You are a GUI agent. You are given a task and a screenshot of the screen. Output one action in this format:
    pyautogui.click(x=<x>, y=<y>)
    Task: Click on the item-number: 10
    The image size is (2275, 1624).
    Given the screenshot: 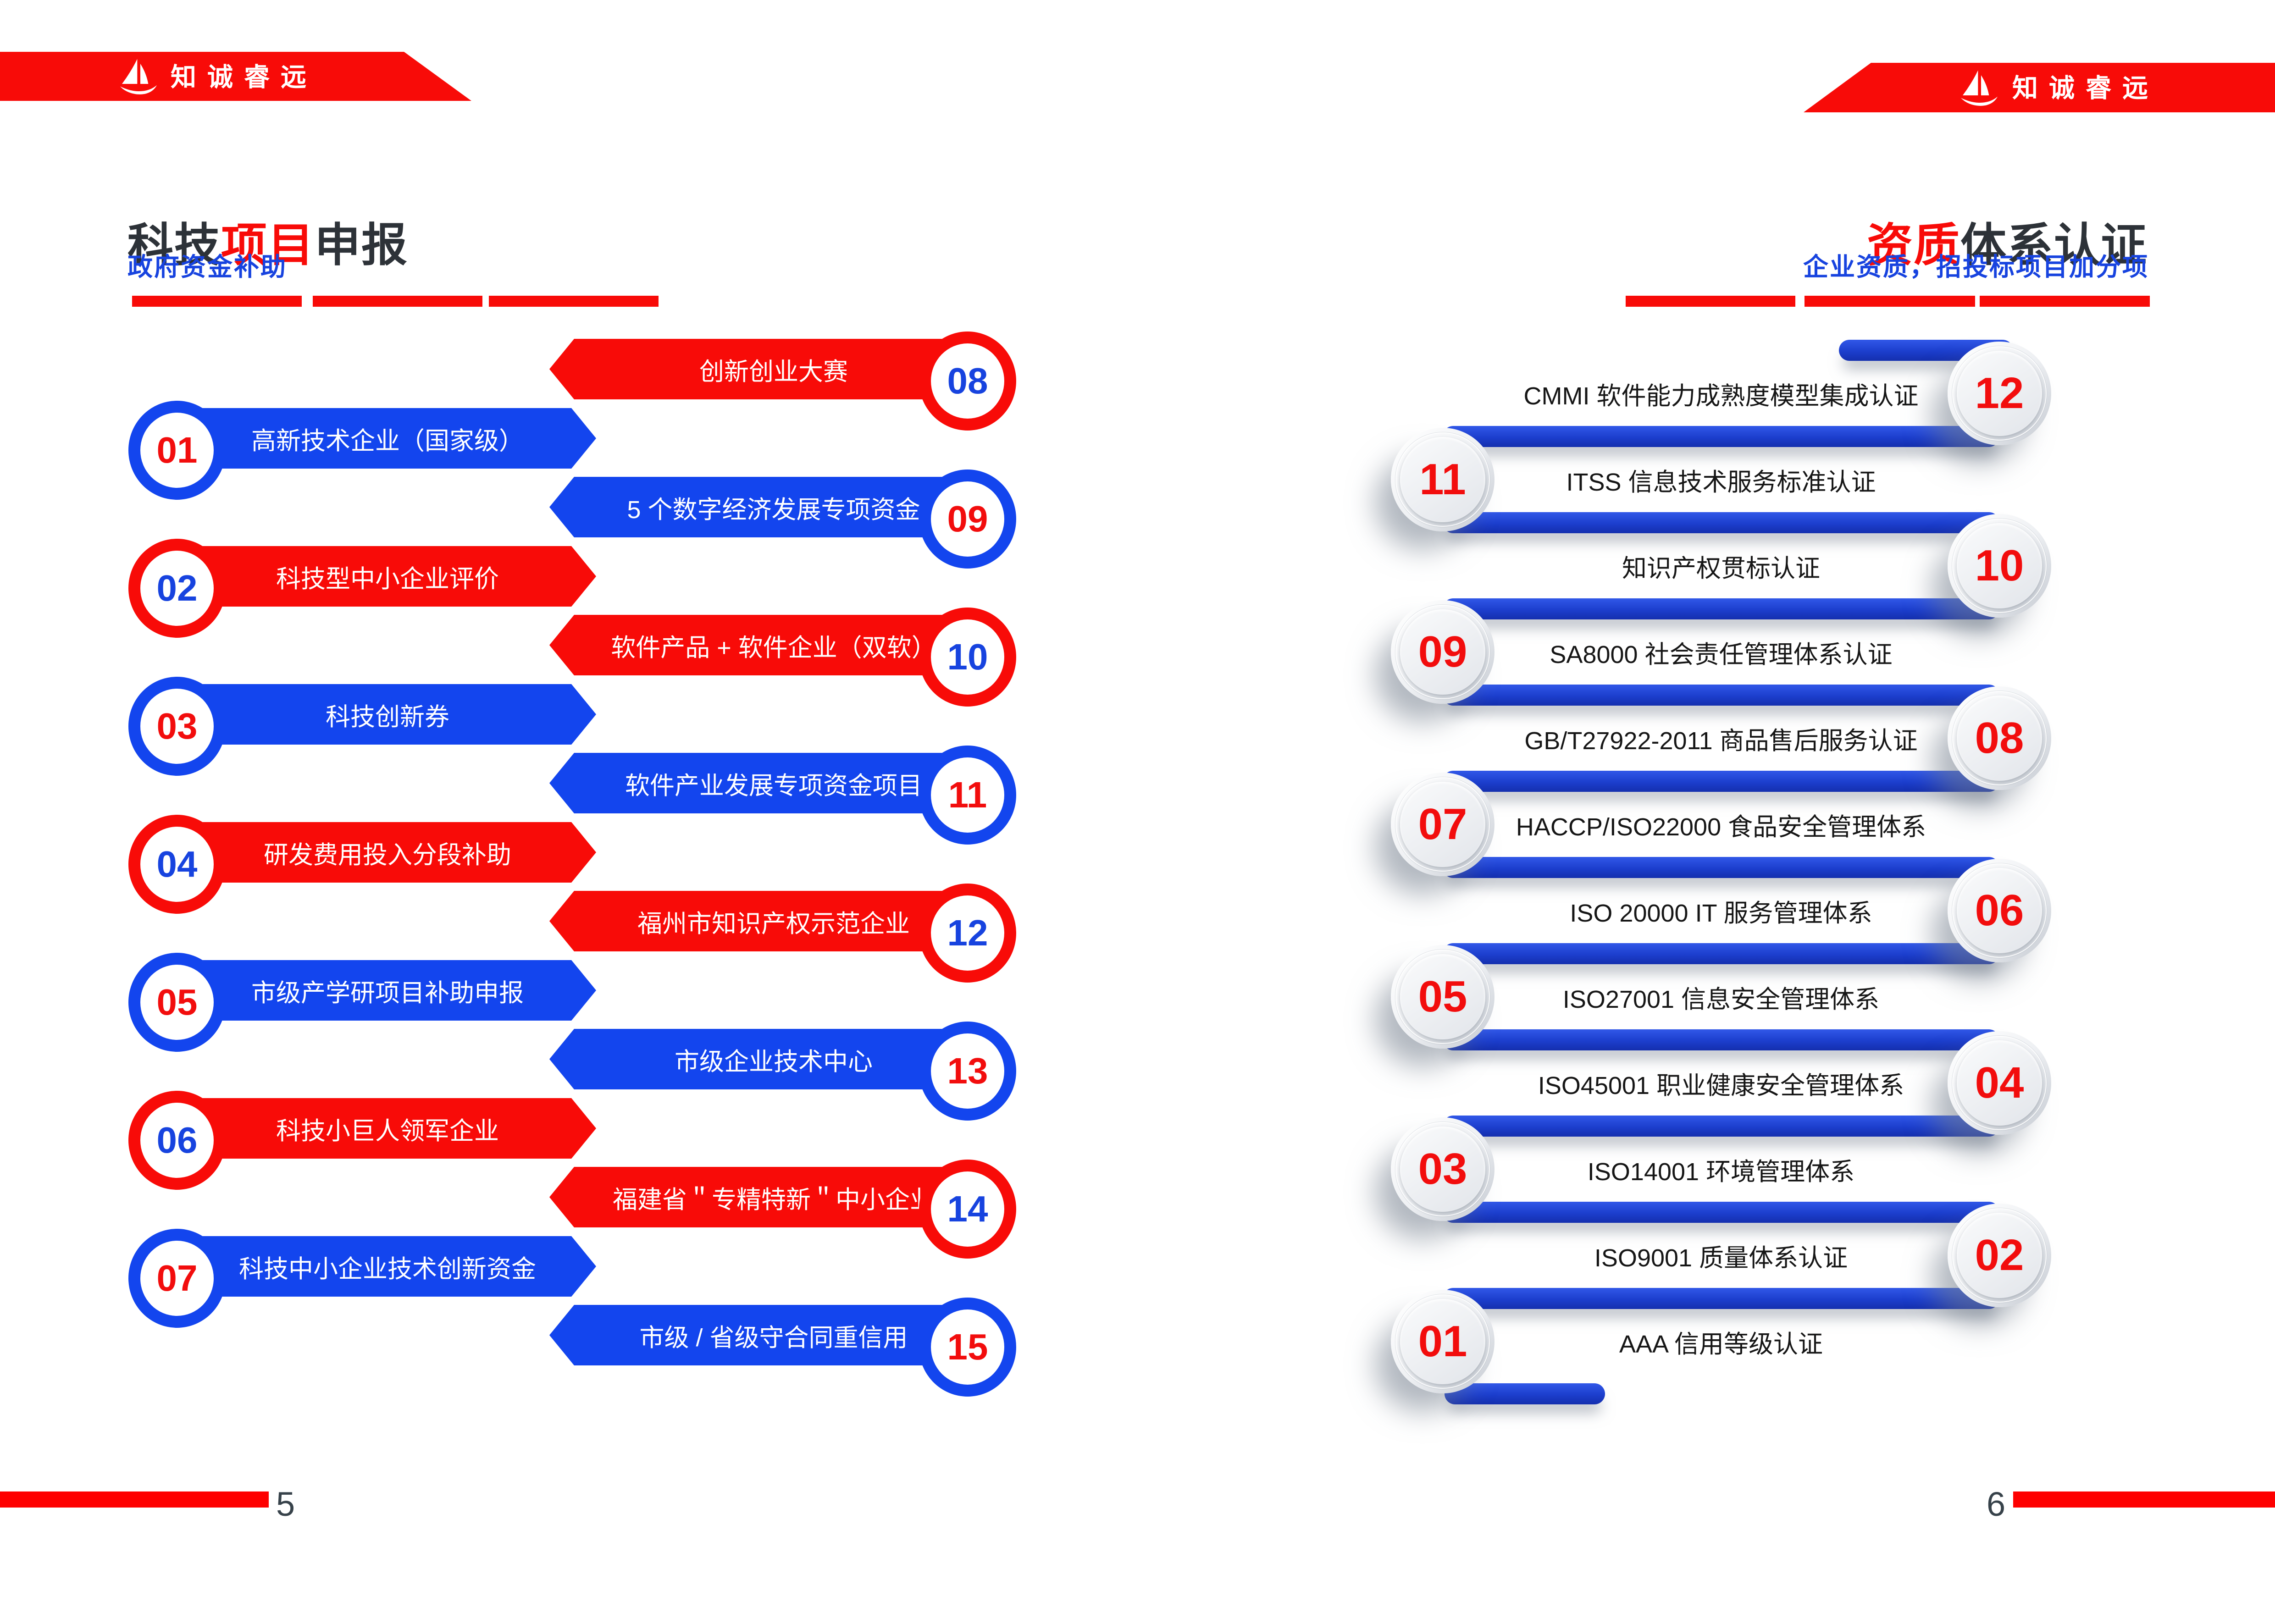 What is the action you would take?
    pyautogui.click(x=967, y=656)
    